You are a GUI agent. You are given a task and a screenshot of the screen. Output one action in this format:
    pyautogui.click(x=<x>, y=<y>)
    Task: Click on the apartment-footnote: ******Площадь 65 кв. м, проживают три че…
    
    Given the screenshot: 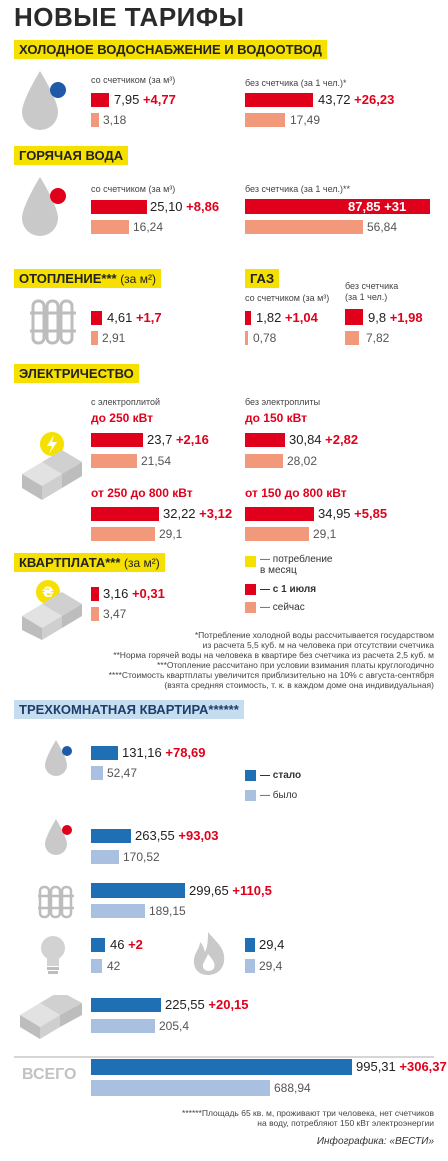 What is the action you would take?
    pyautogui.click(x=308, y=1118)
    